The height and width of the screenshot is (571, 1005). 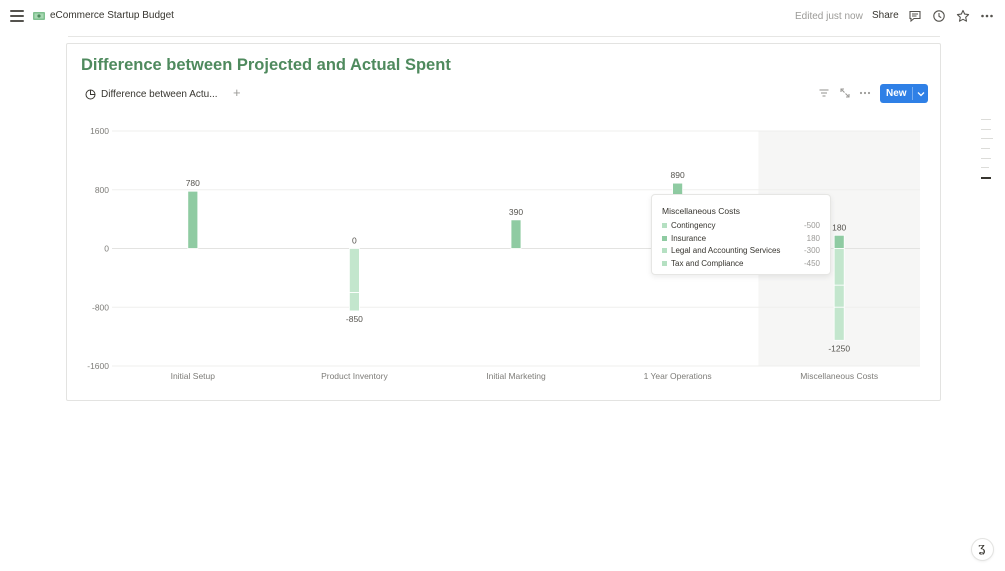 What do you see at coordinates (811, 250) in the screenshot?
I see `tooltip-row-value: -300` at bounding box center [811, 250].